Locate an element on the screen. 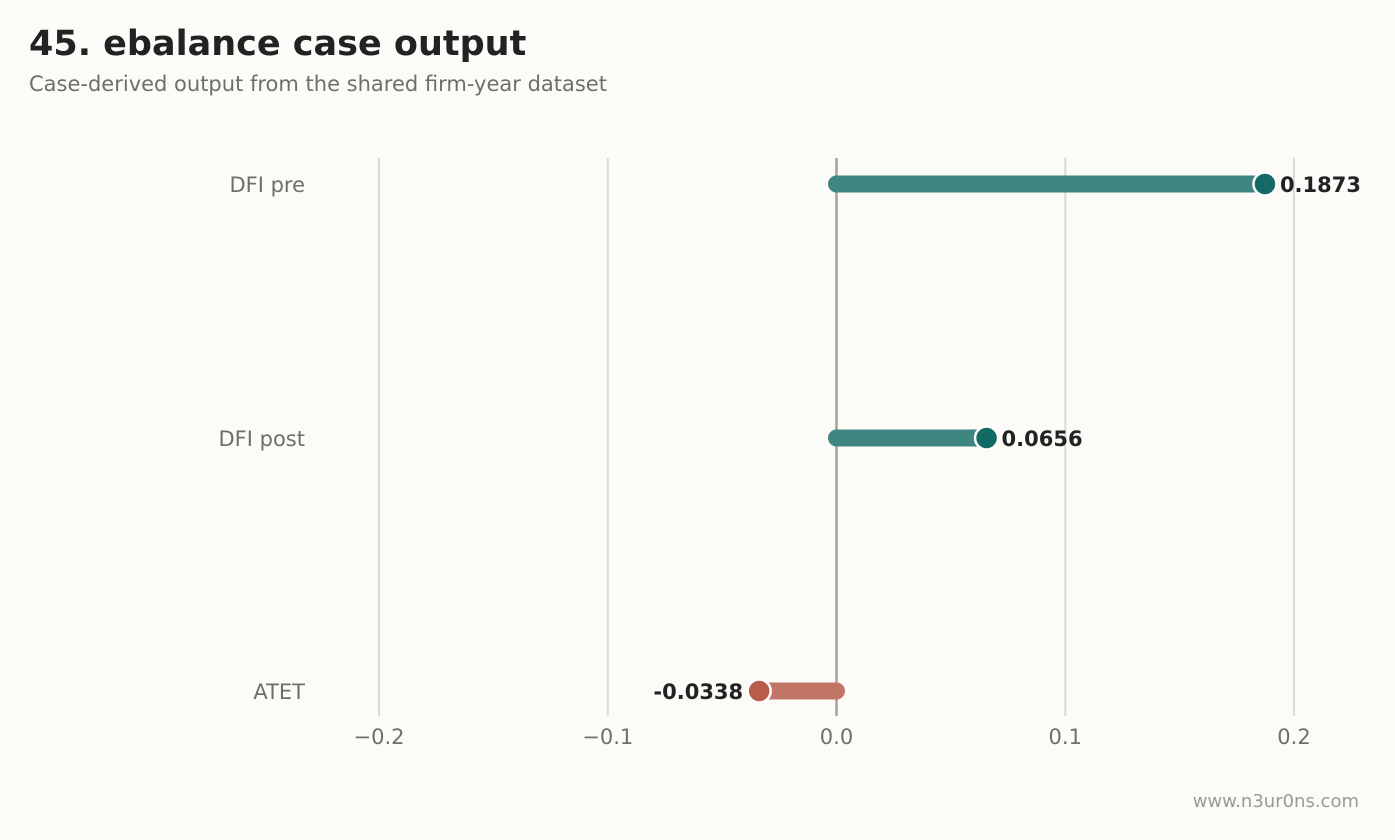 This screenshot has width=1395, height=840. x-tick-label: 0.1 is located at coordinates (1065, 737).